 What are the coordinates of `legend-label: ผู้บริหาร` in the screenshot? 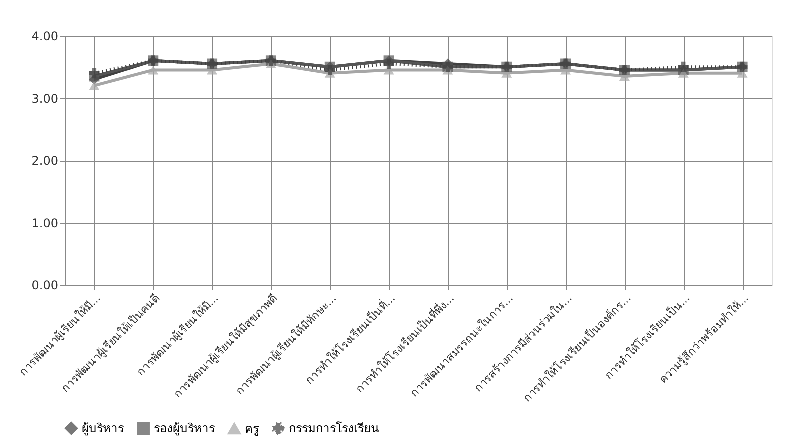 It's located at (103, 429).